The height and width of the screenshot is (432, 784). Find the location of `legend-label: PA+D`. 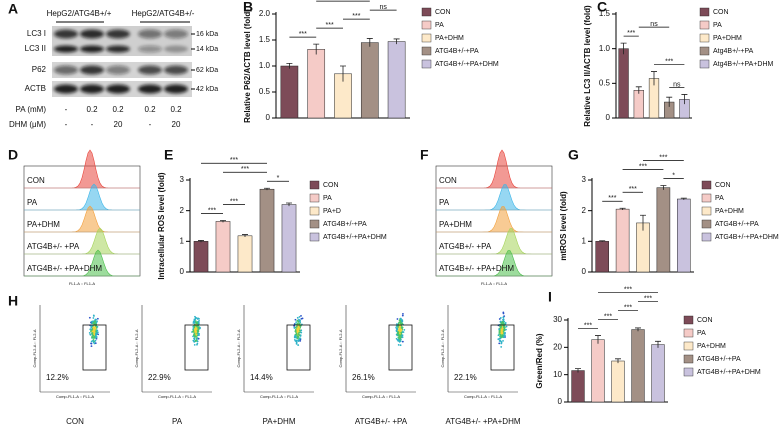

legend-label: PA+D is located at coordinates (332, 211).